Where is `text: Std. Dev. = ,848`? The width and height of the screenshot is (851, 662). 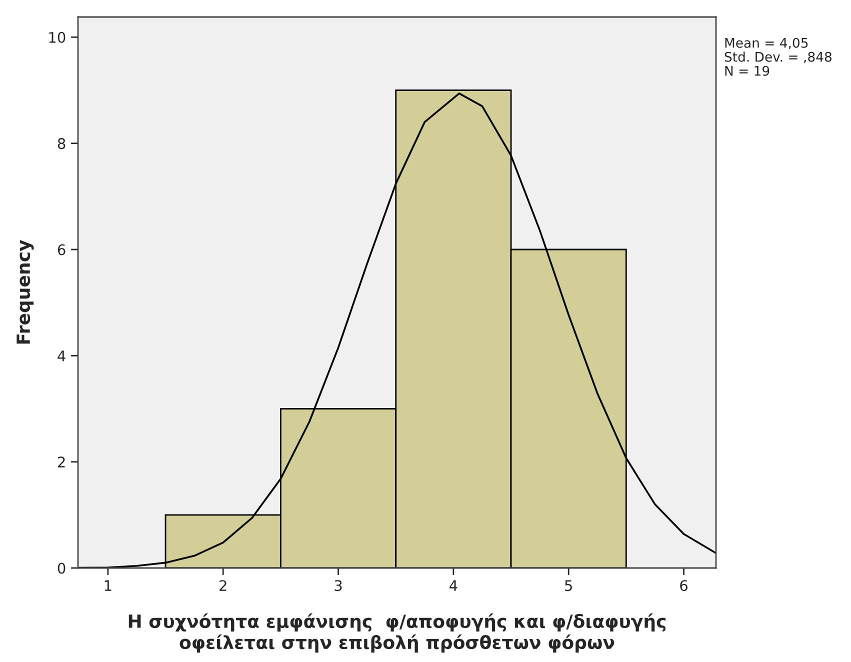 text: Std. Dev. = ,848 is located at coordinates (778, 58).